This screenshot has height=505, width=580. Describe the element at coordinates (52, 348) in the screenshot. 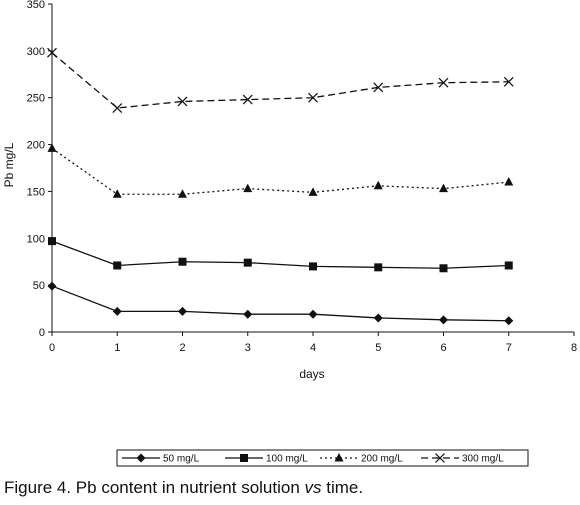

I see `x-tick-label: 0` at that location.